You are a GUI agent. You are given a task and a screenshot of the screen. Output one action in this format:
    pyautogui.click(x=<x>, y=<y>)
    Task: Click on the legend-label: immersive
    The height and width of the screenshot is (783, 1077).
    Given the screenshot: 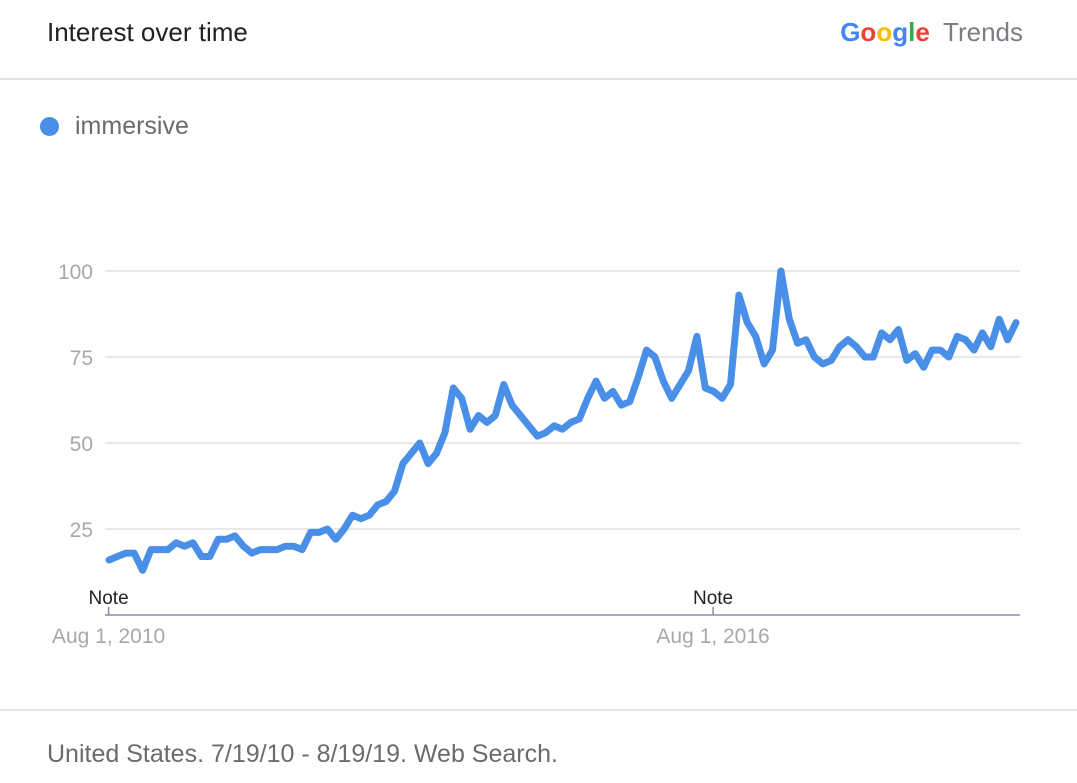 What is the action you would take?
    pyautogui.click(x=132, y=126)
    